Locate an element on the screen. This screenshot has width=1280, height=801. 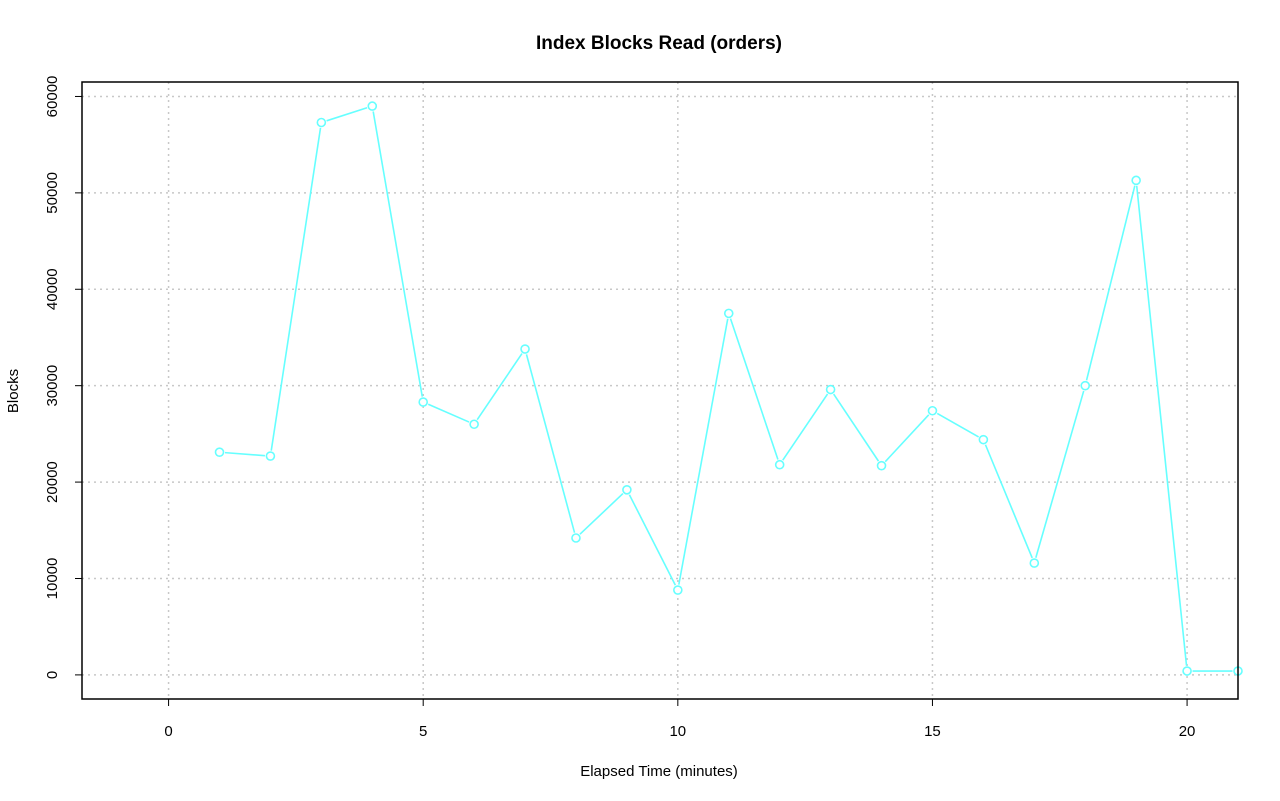
y-tick-label: 10000 is located at coordinates (52, 579).